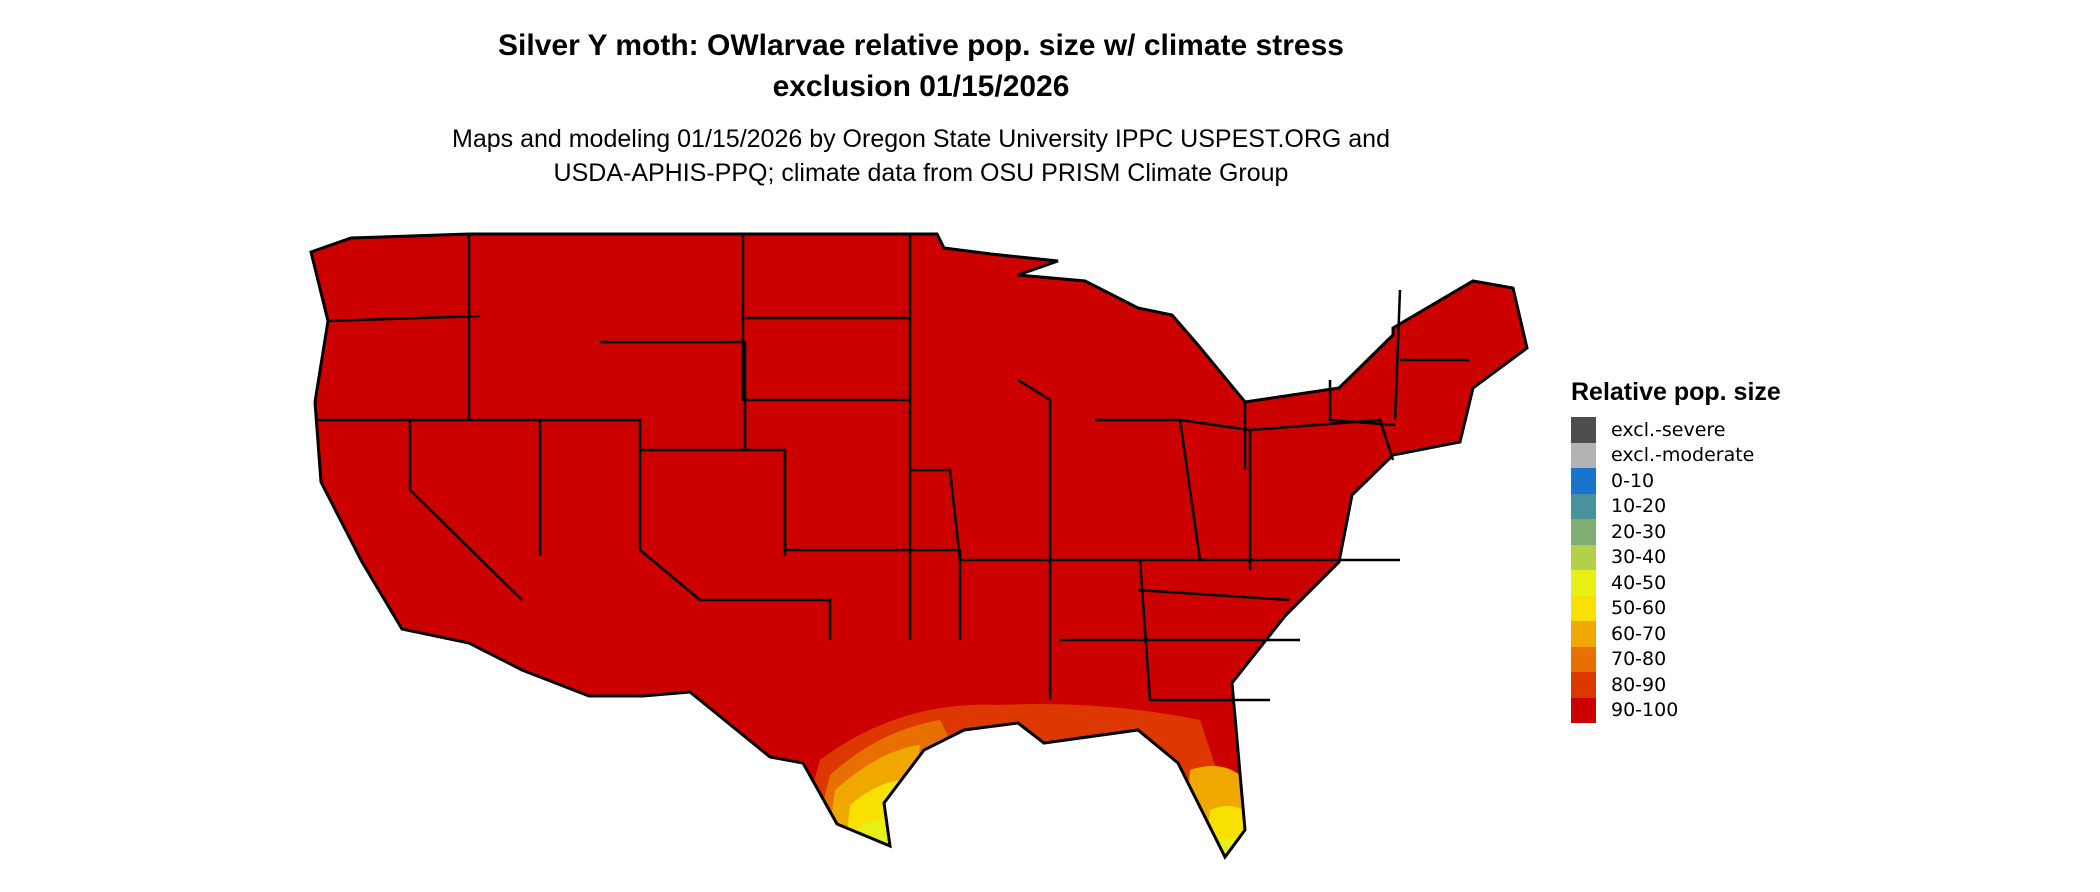 The width and height of the screenshot is (2100, 892). What do you see at coordinates (1639, 582) in the screenshot?
I see `legend-label: 40-50` at bounding box center [1639, 582].